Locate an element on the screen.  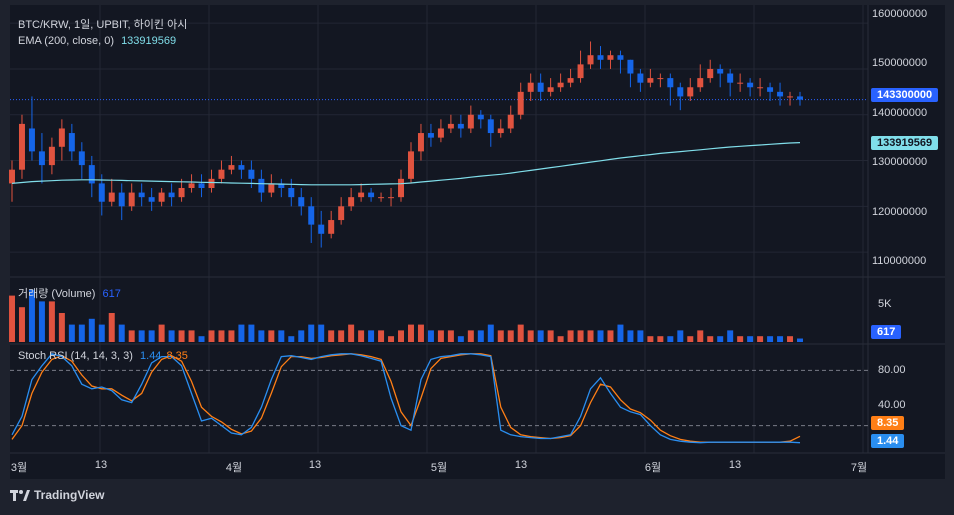
volume-last-tag: 617 is located at coordinates (886, 332).